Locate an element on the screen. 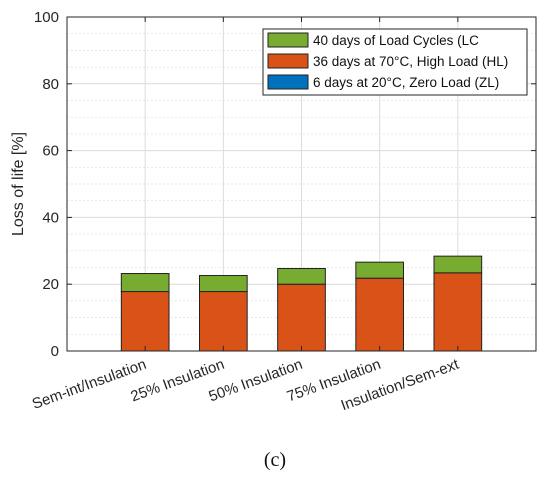  x-tick-label: Sem-int/Insulation is located at coordinates (89, 384).